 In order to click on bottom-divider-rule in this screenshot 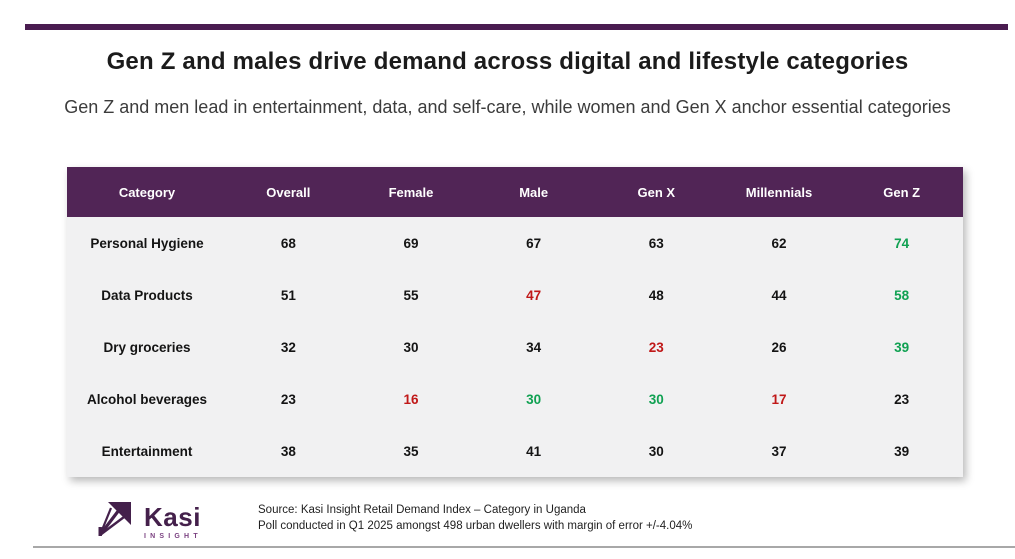, I will do `click(524, 547)`.